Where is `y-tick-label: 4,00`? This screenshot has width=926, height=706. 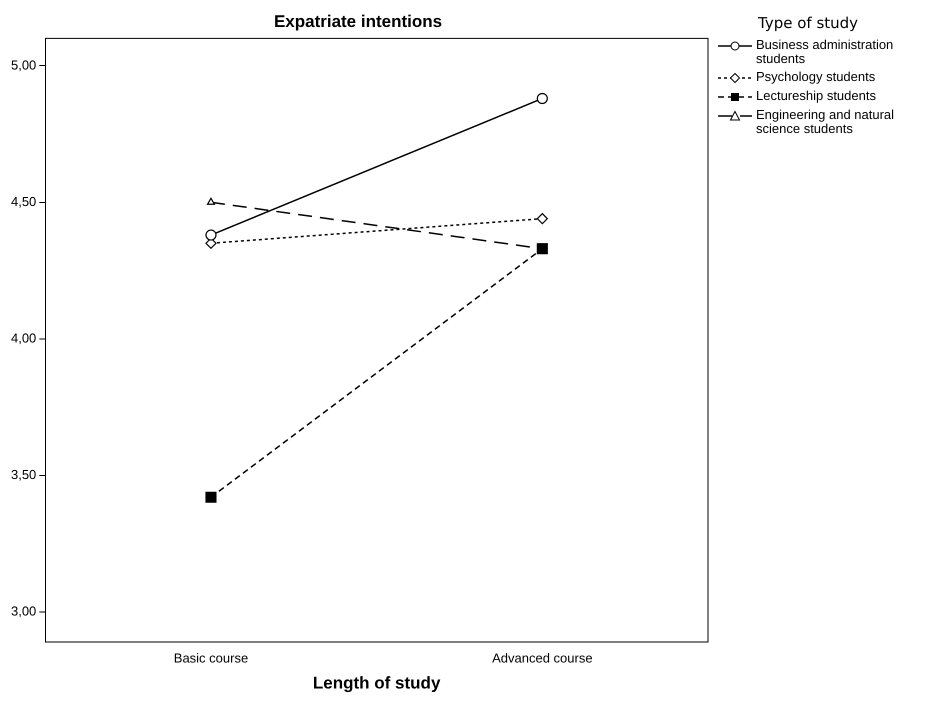 y-tick-label: 4,00 is located at coordinates (23, 338).